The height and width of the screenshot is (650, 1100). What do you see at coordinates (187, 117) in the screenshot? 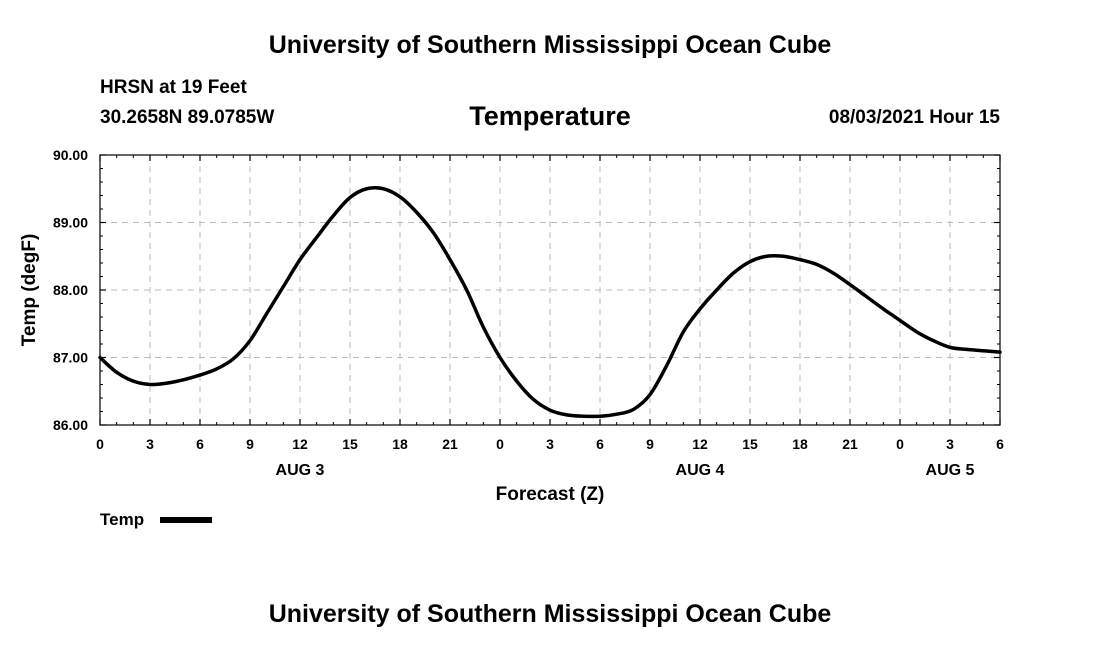
I see `station-coordinates: 30.2658N 89.0785W` at bounding box center [187, 117].